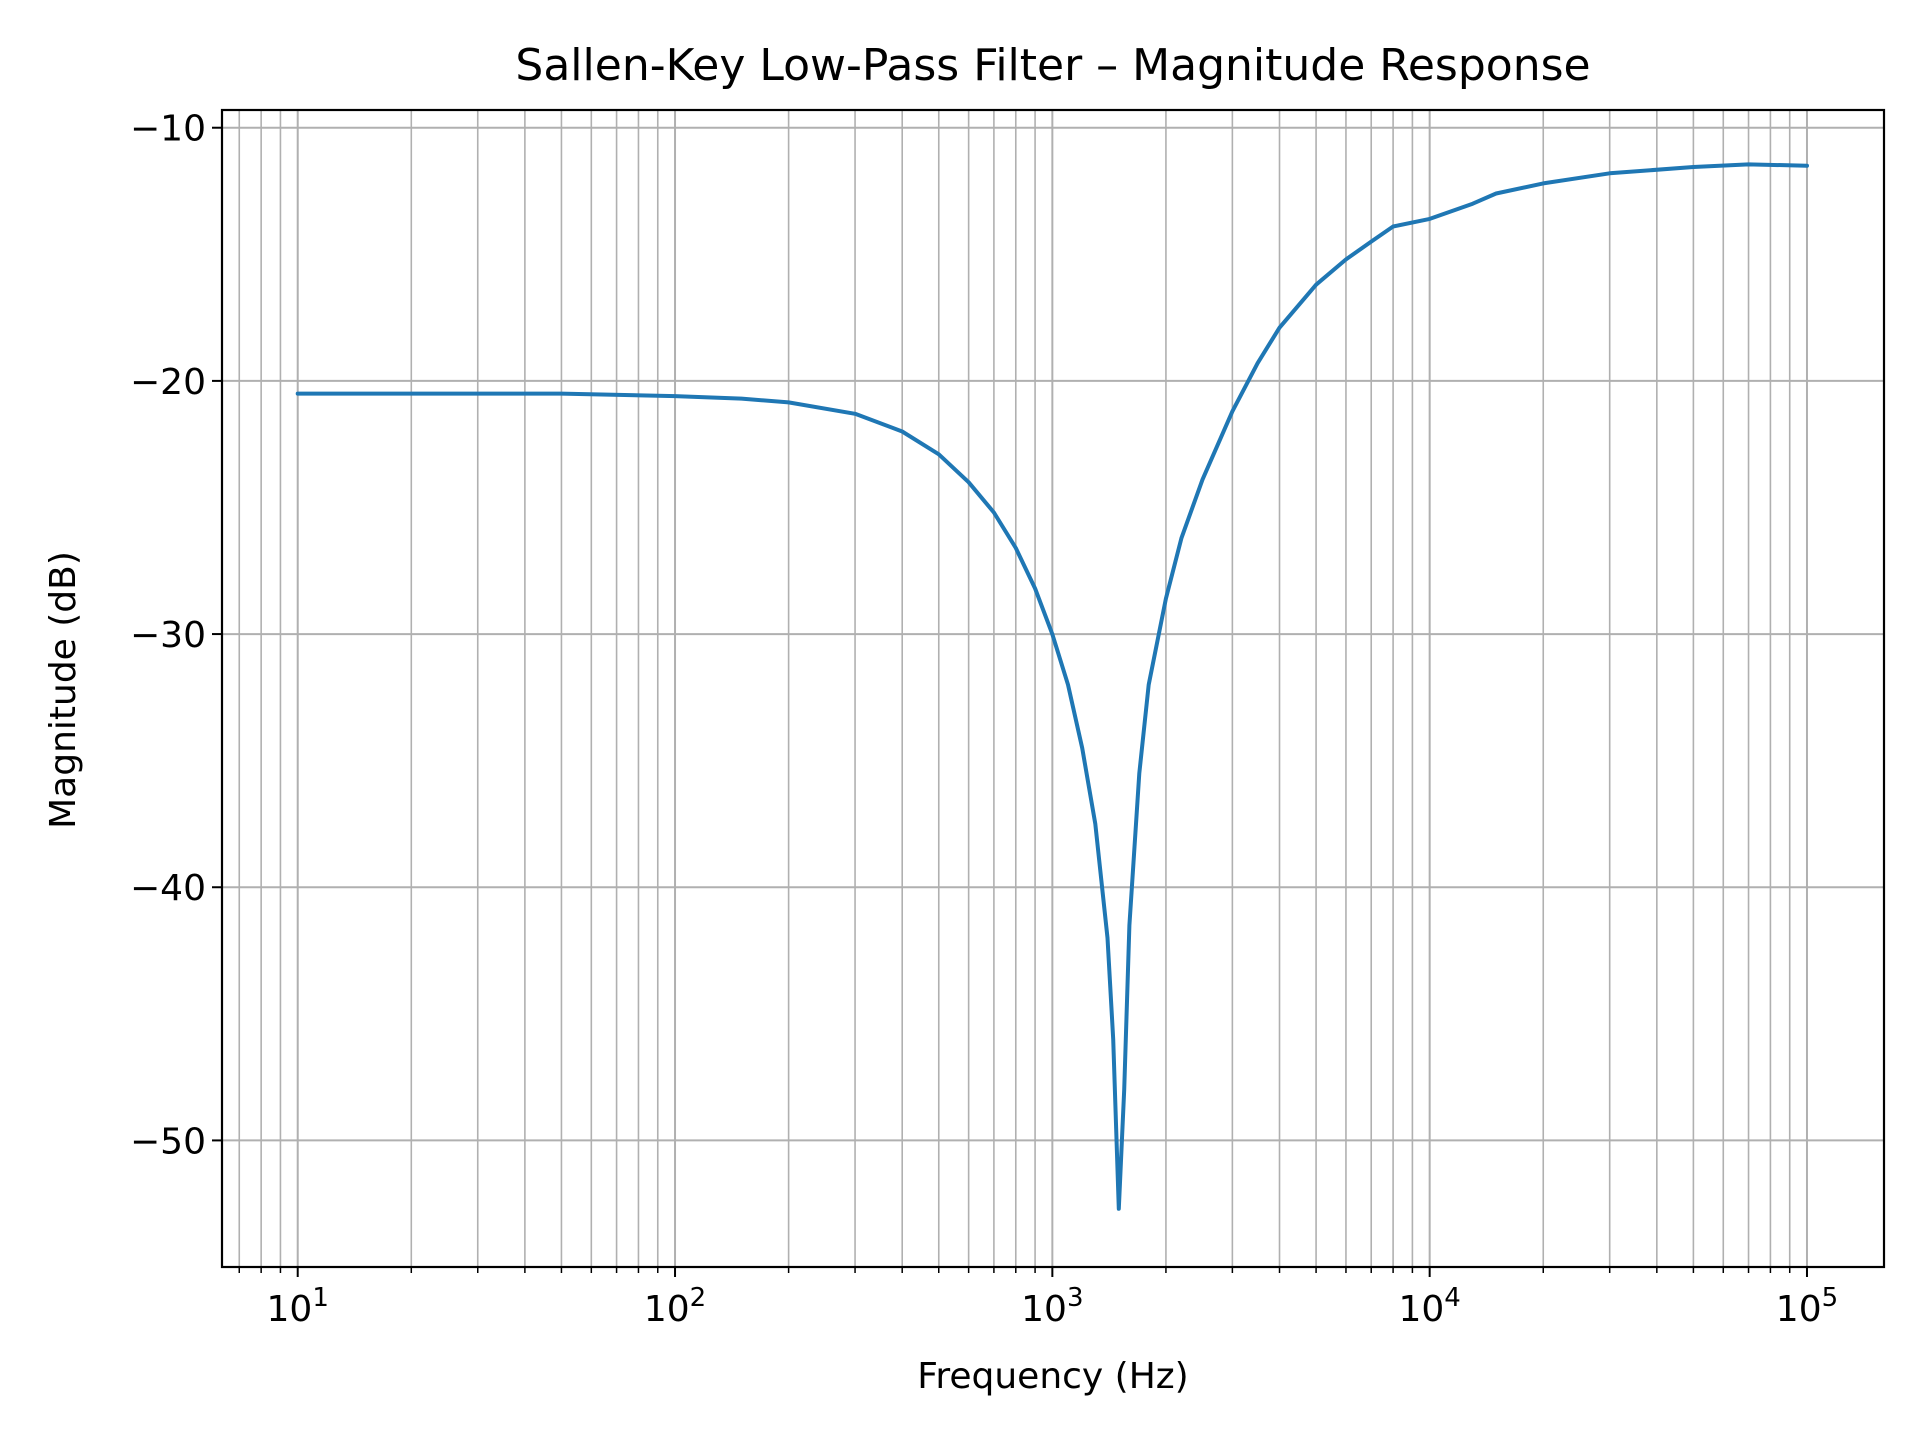 Image resolution: width=1920 pixels, height=1445 pixels. What do you see at coordinates (1429, 1306) in the screenshot?
I see `x-tick-label: 10⁴` at bounding box center [1429, 1306].